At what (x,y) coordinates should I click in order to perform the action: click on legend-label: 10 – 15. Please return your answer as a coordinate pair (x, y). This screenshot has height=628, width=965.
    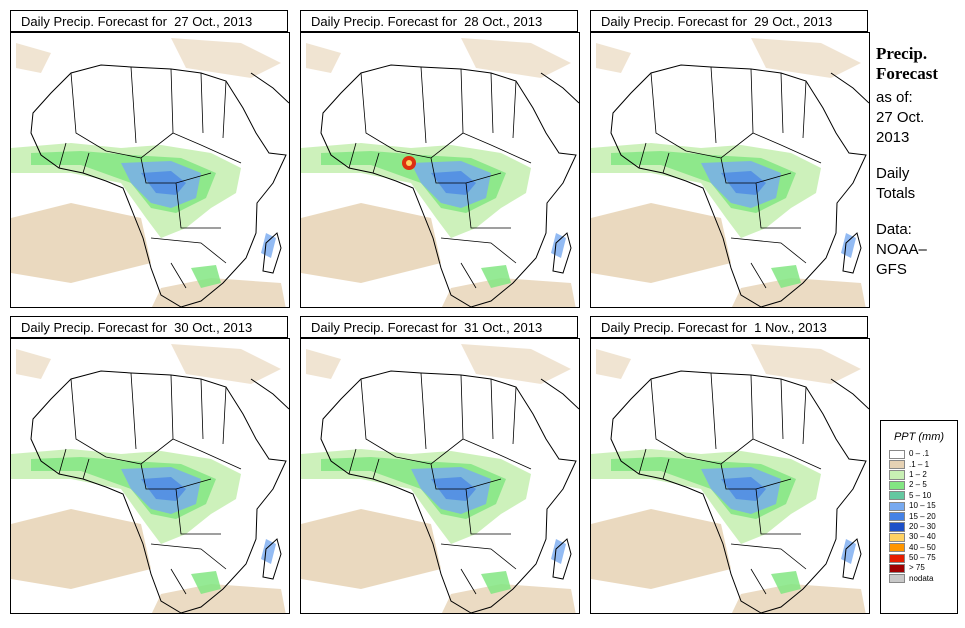
    Looking at the image, I should click on (922, 506).